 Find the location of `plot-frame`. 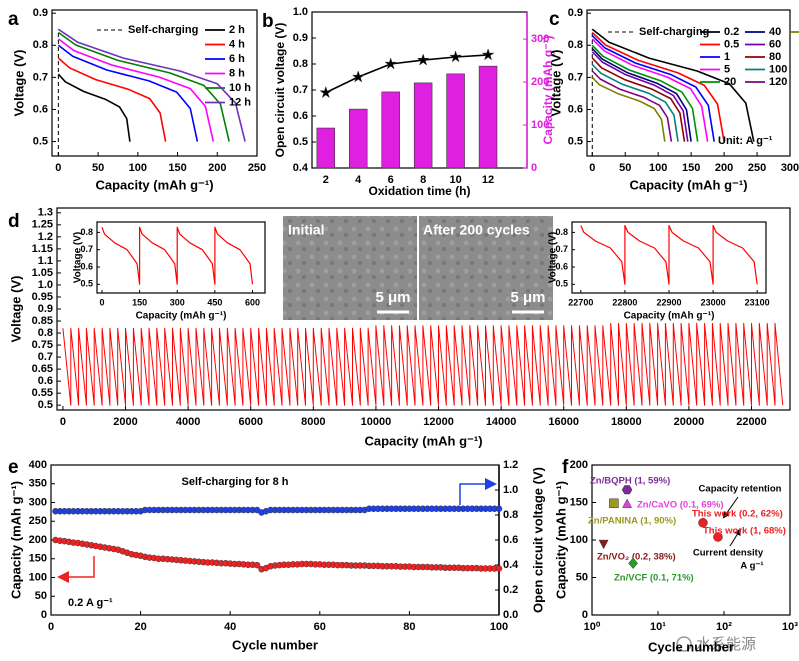

plot-frame is located at coordinates (688, 83).